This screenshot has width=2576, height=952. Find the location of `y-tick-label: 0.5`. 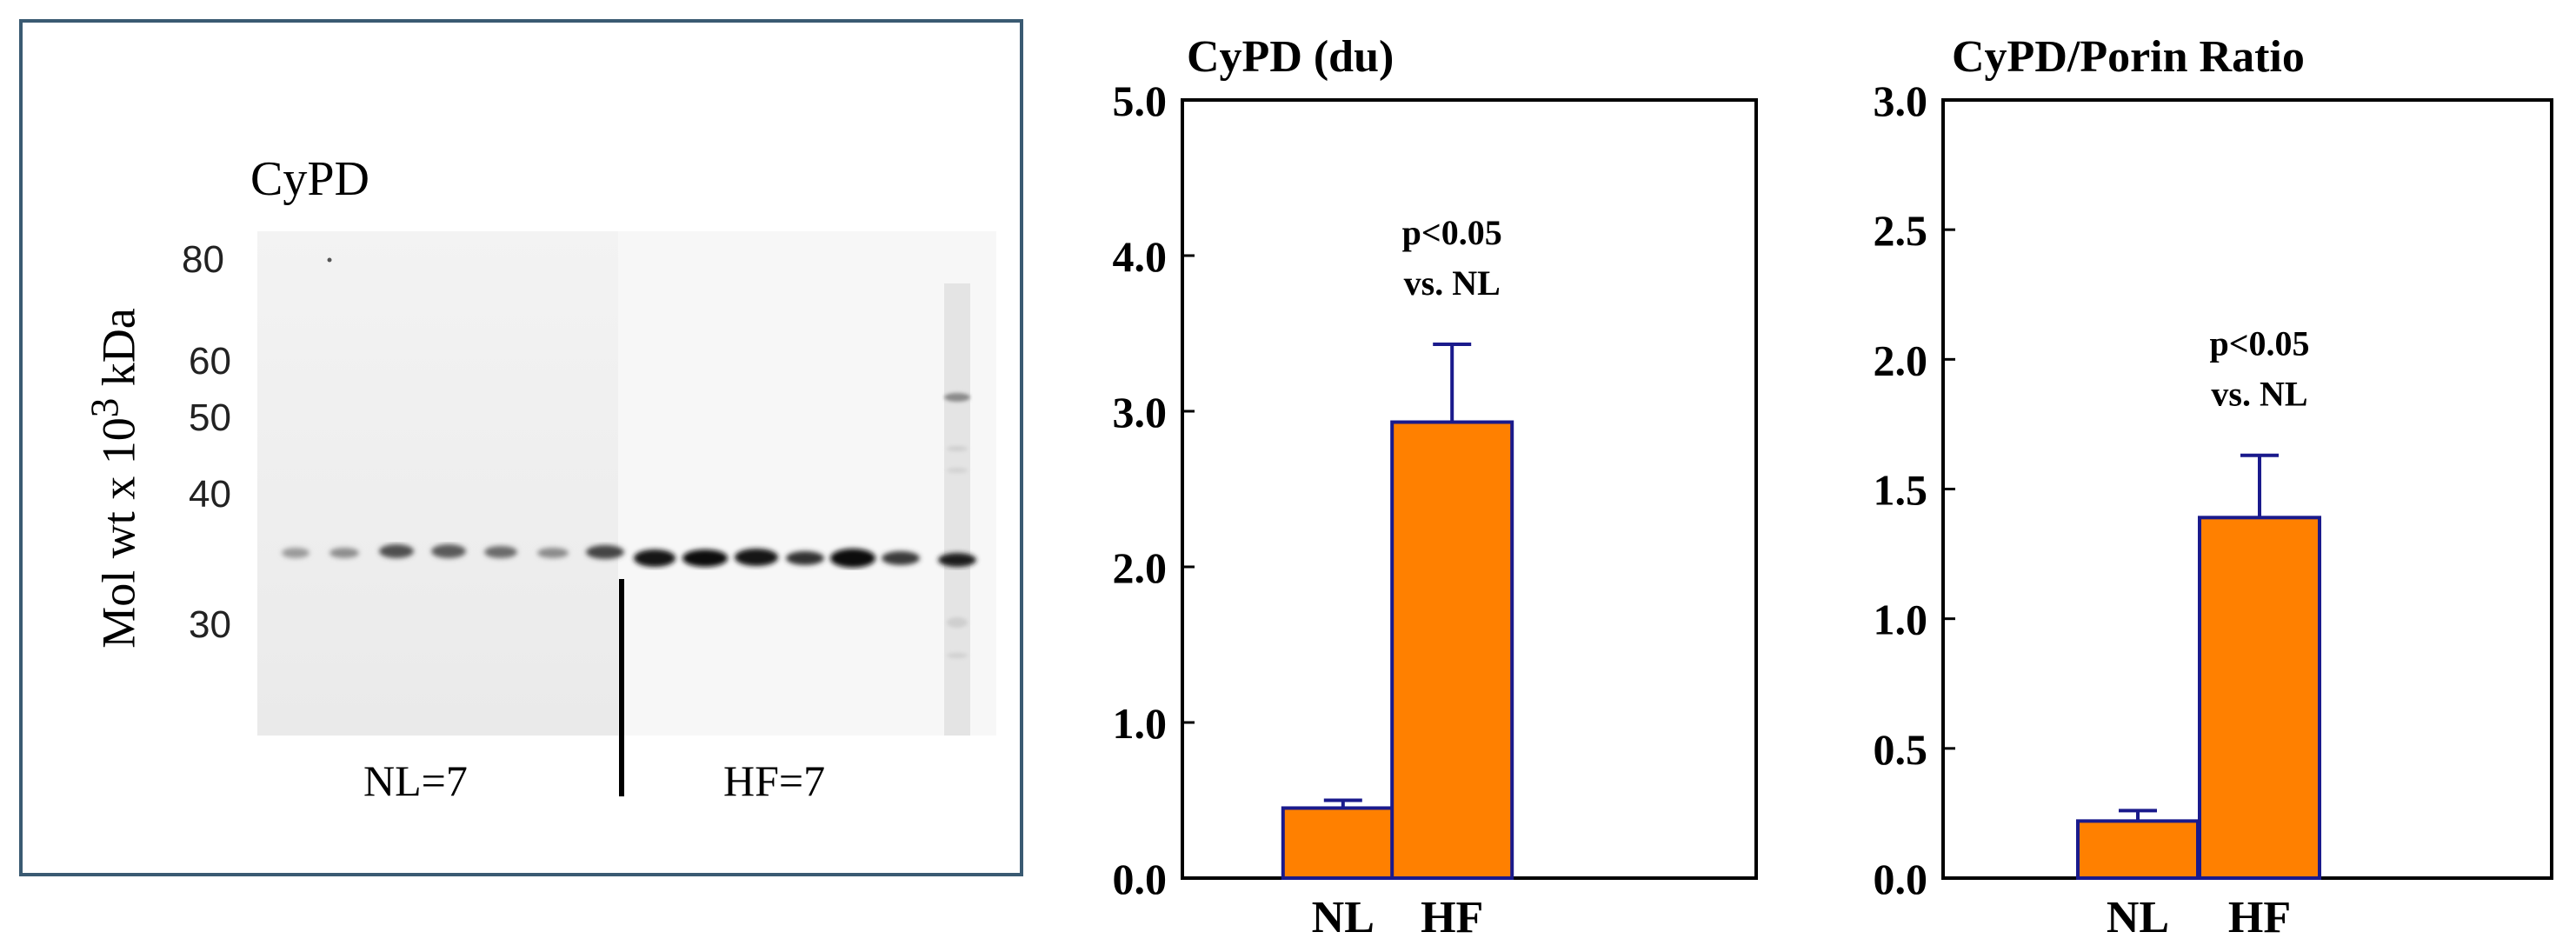

y-tick-label: 0.5 is located at coordinates (1901, 749).